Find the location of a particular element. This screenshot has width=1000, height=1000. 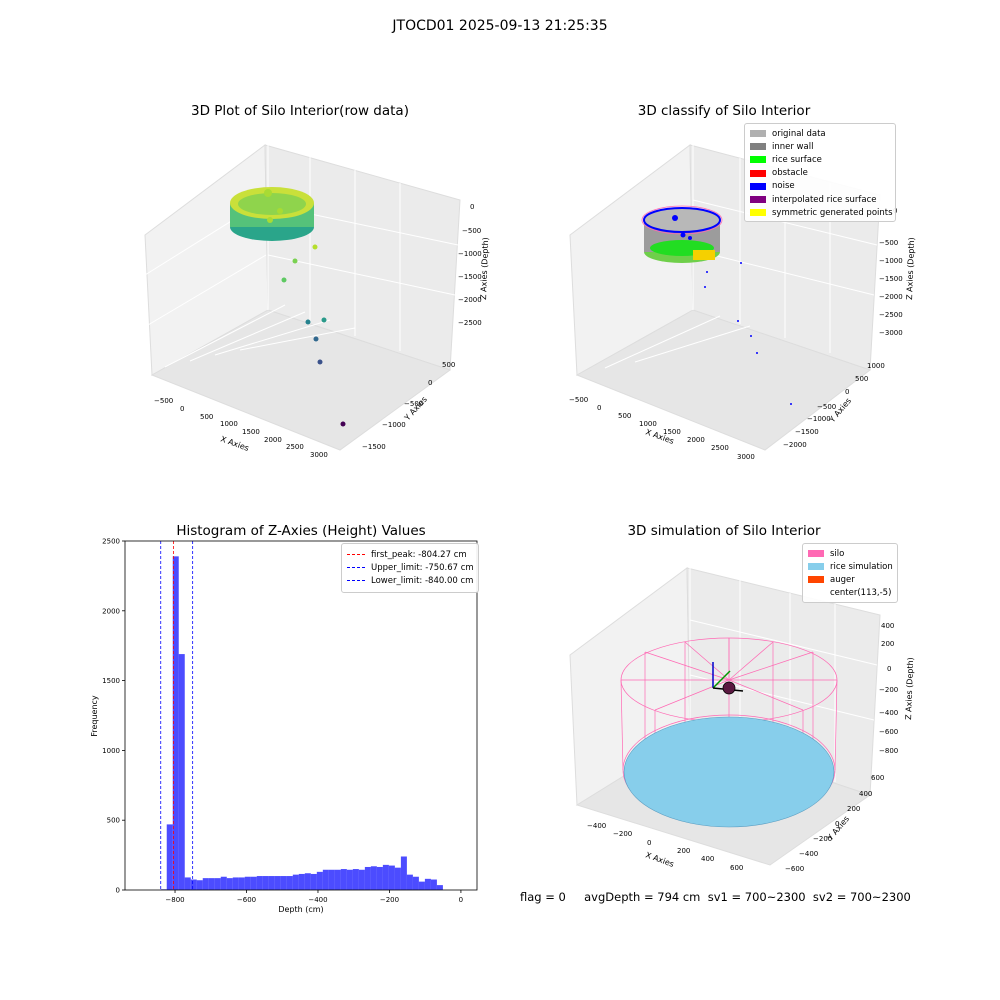

classify-noise-points is located at coordinates (732, 310).